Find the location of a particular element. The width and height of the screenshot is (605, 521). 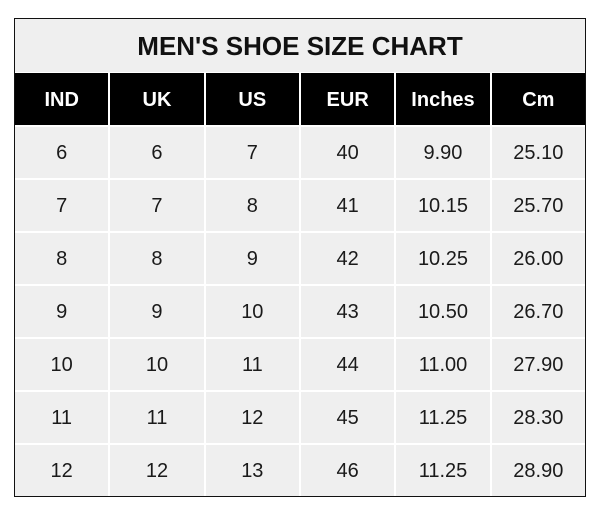

table-row: 8 8 9 42 10.25 26.00 is located at coordinates (300, 257).